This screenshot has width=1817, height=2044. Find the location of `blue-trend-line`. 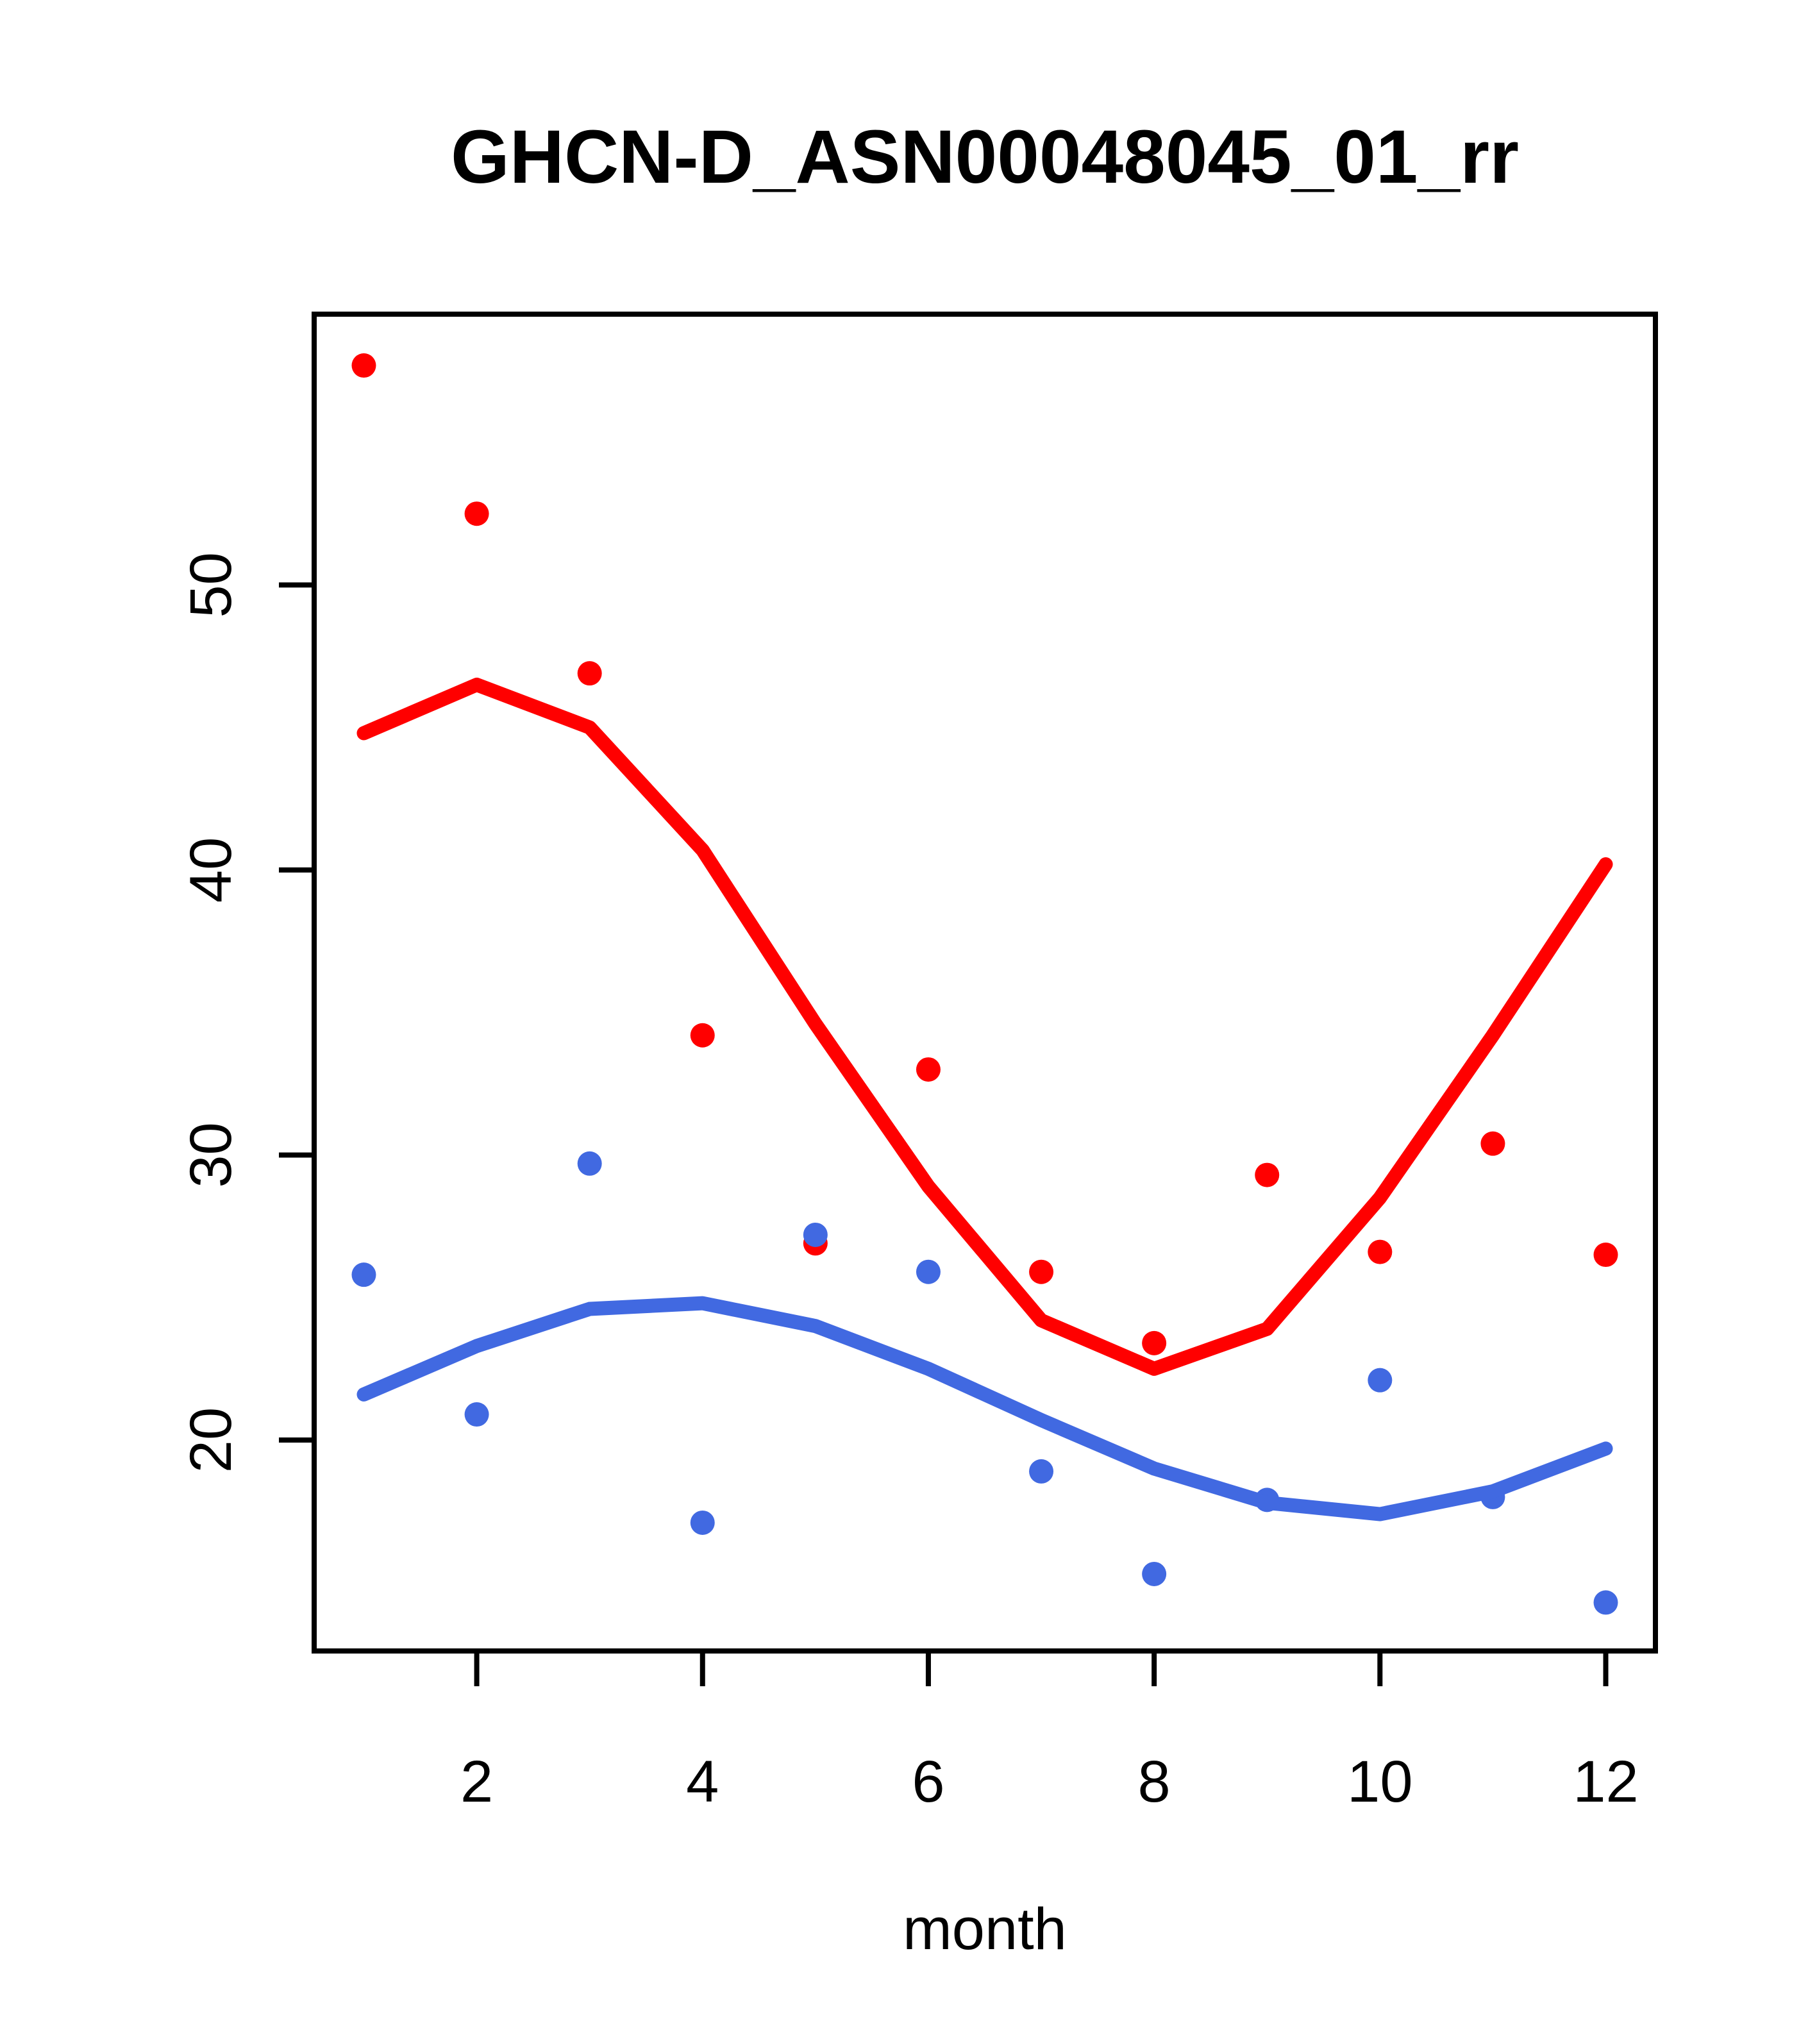

blue-trend-line is located at coordinates (984, 1408).